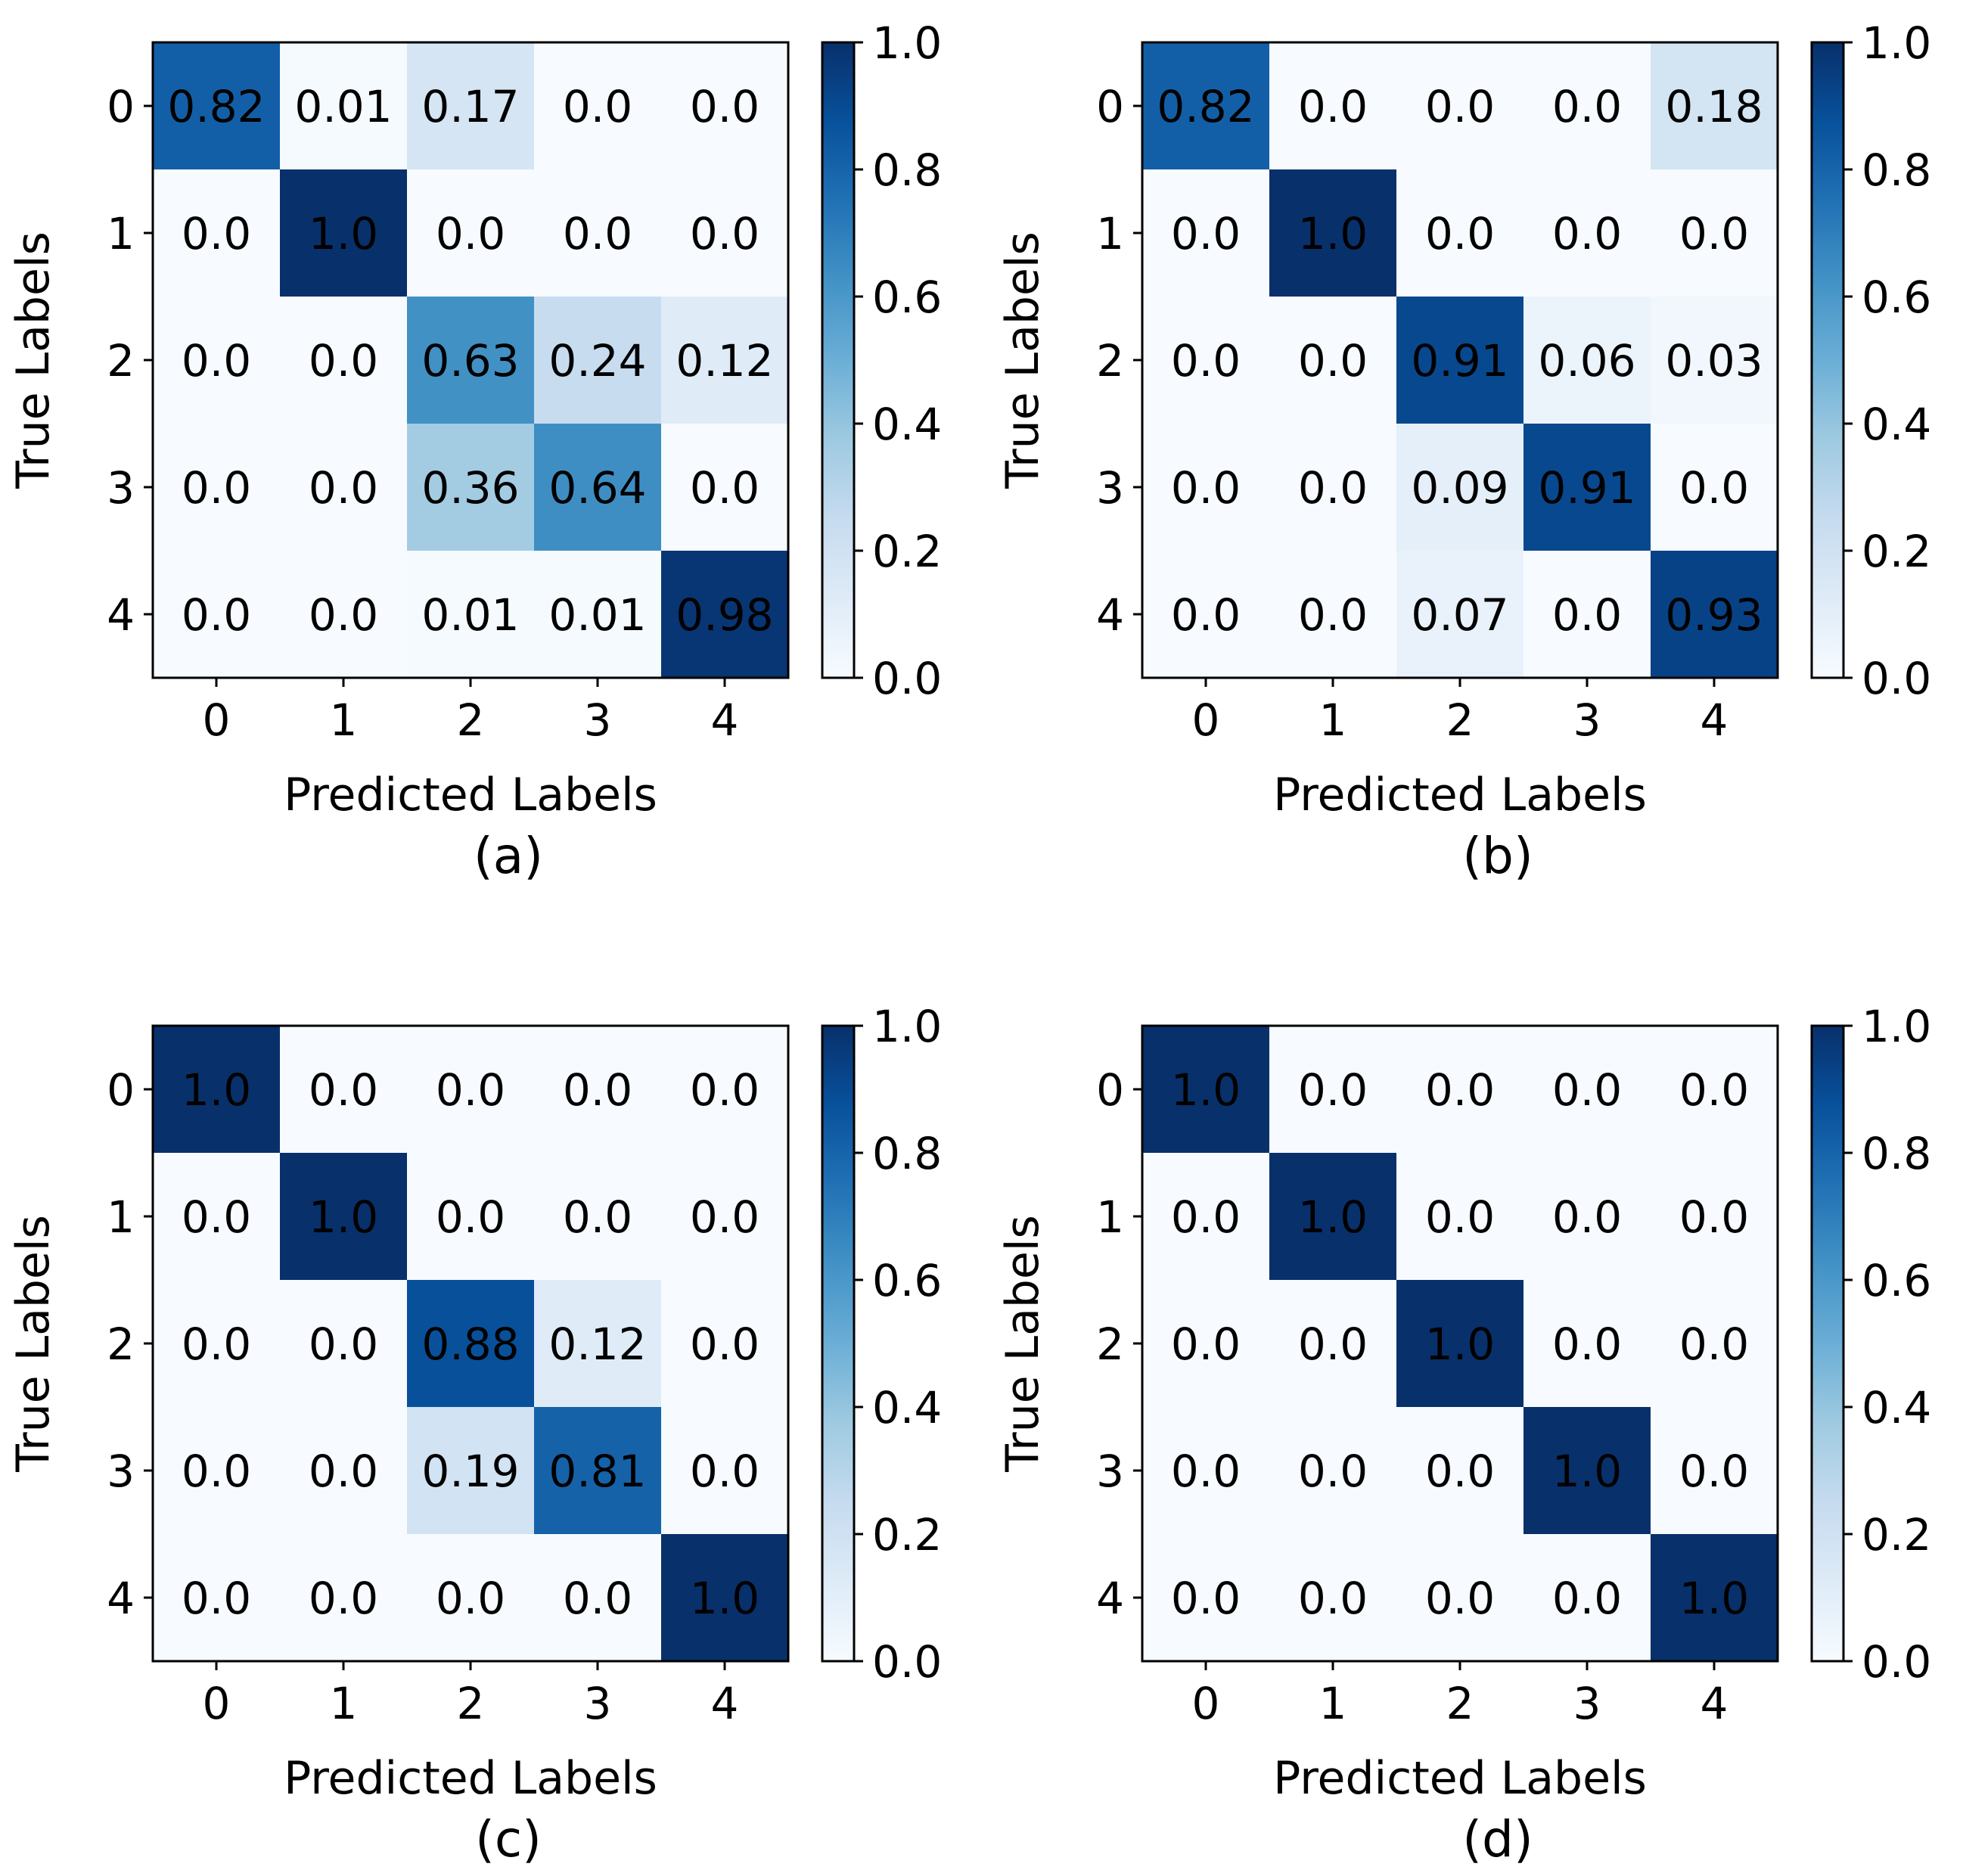  Describe the element at coordinates (725, 720) in the screenshot. I see `x-tick-label: 4` at that location.